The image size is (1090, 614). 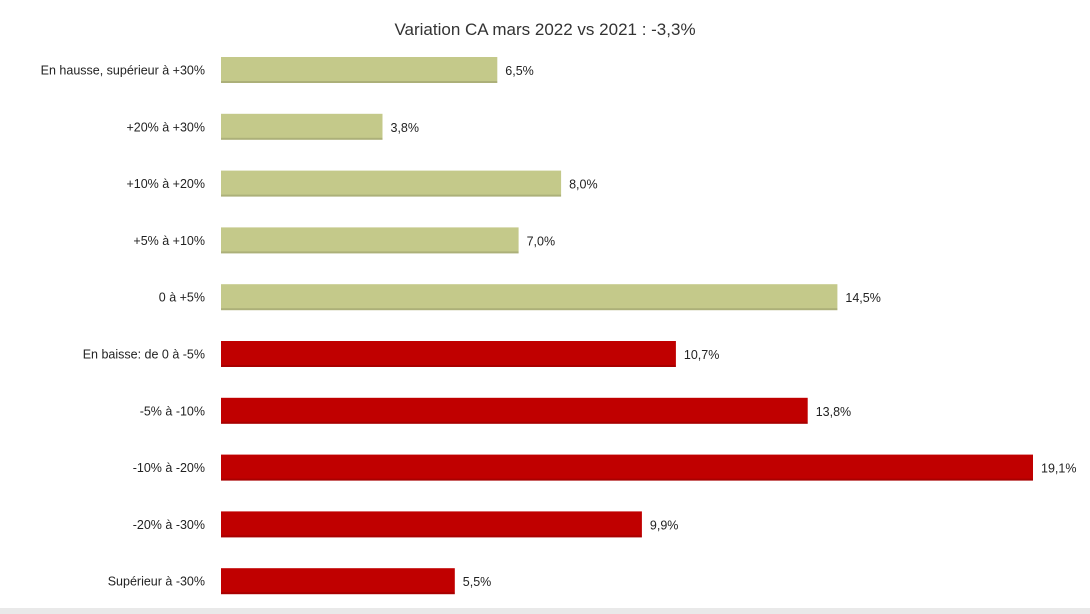 What do you see at coordinates (182, 298) in the screenshot?
I see `category-label-4: 0 à +5%` at bounding box center [182, 298].